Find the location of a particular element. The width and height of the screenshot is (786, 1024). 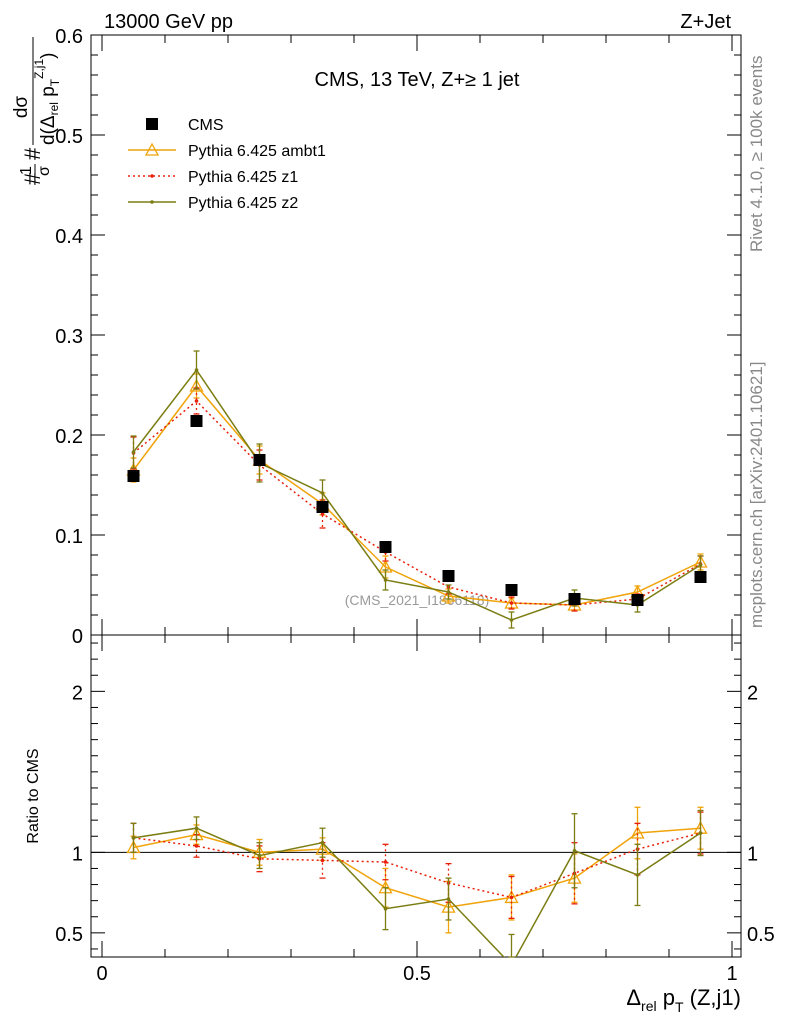

y-tick-label: 0.6 is located at coordinates (69, 37).